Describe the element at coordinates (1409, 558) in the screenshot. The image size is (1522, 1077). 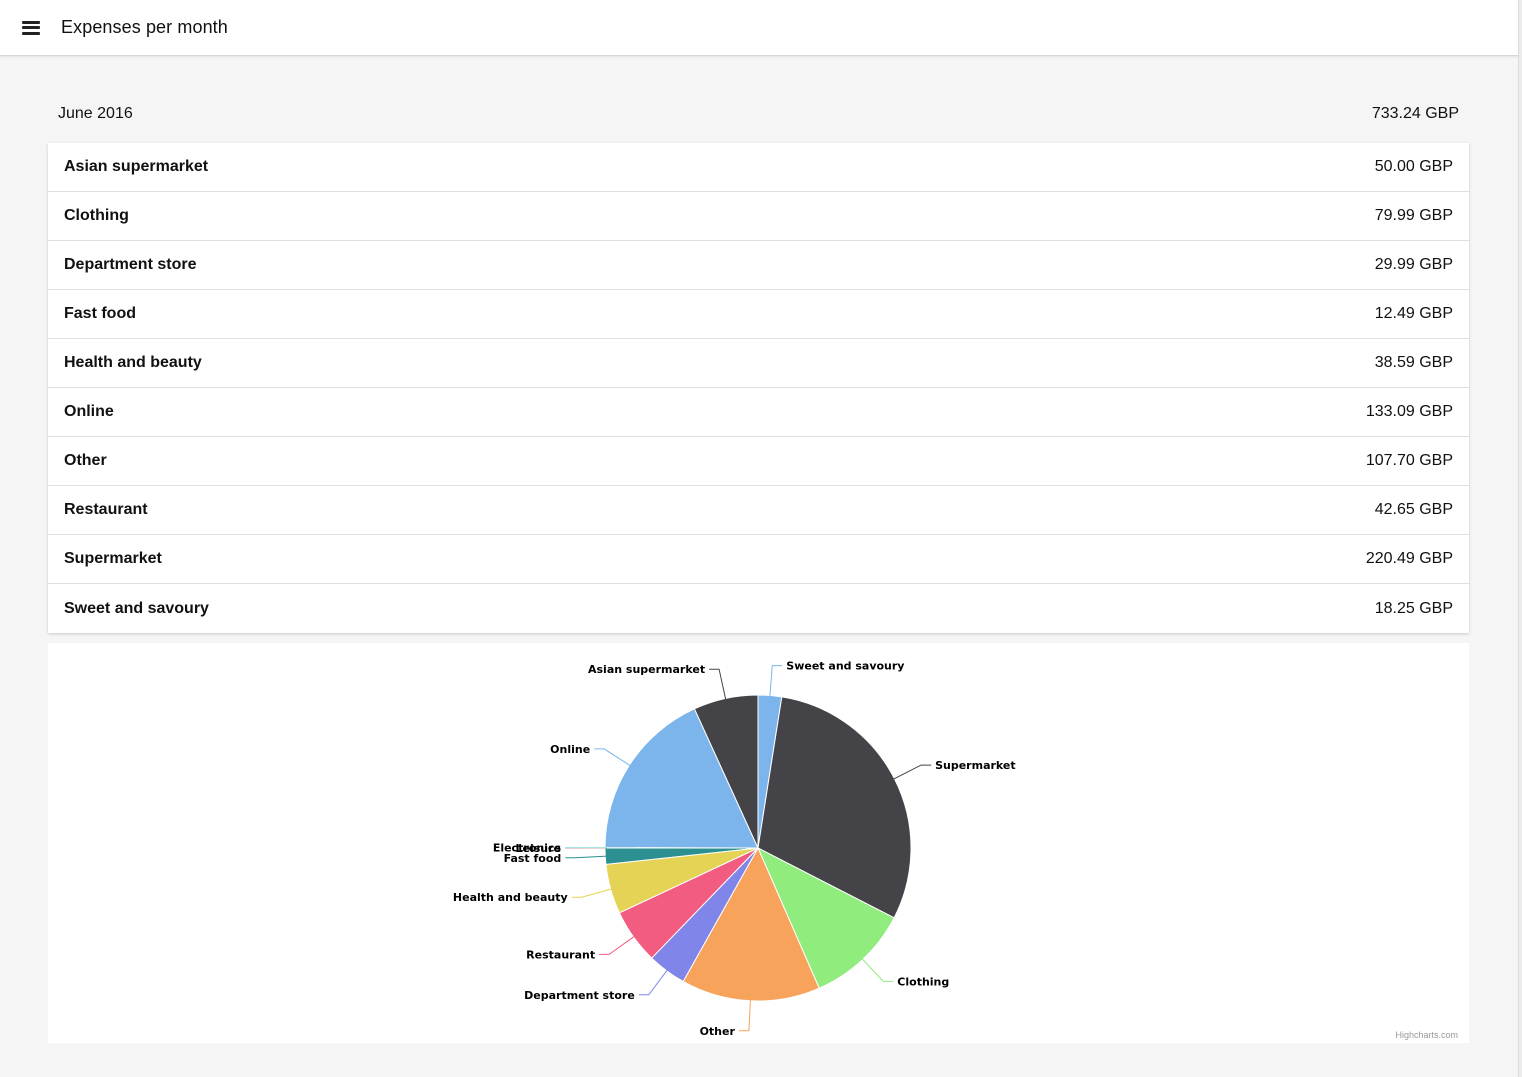
I see `expense-amount: 220.49 GBP` at that location.